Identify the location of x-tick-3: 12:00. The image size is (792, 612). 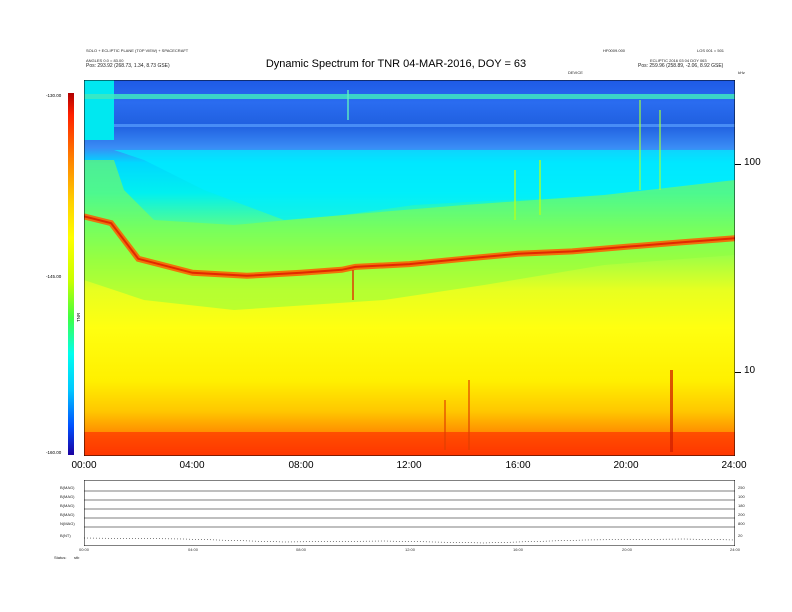
(409, 465).